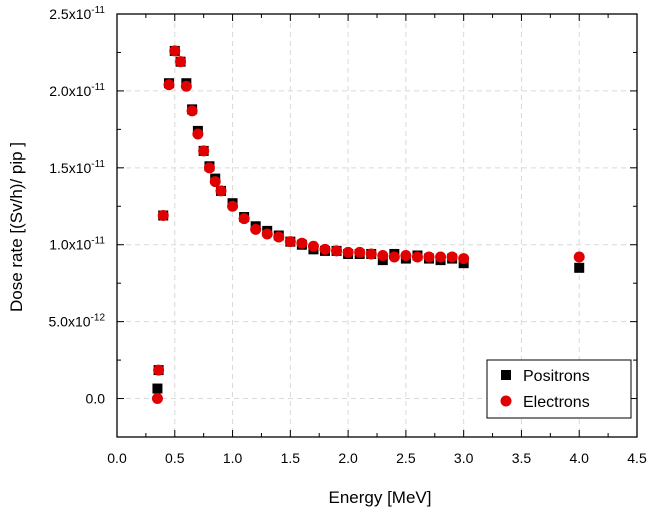 This screenshot has height=512, width=661. What do you see at coordinates (556, 402) in the screenshot?
I see `legend-label-electrons: Electrons` at bounding box center [556, 402].